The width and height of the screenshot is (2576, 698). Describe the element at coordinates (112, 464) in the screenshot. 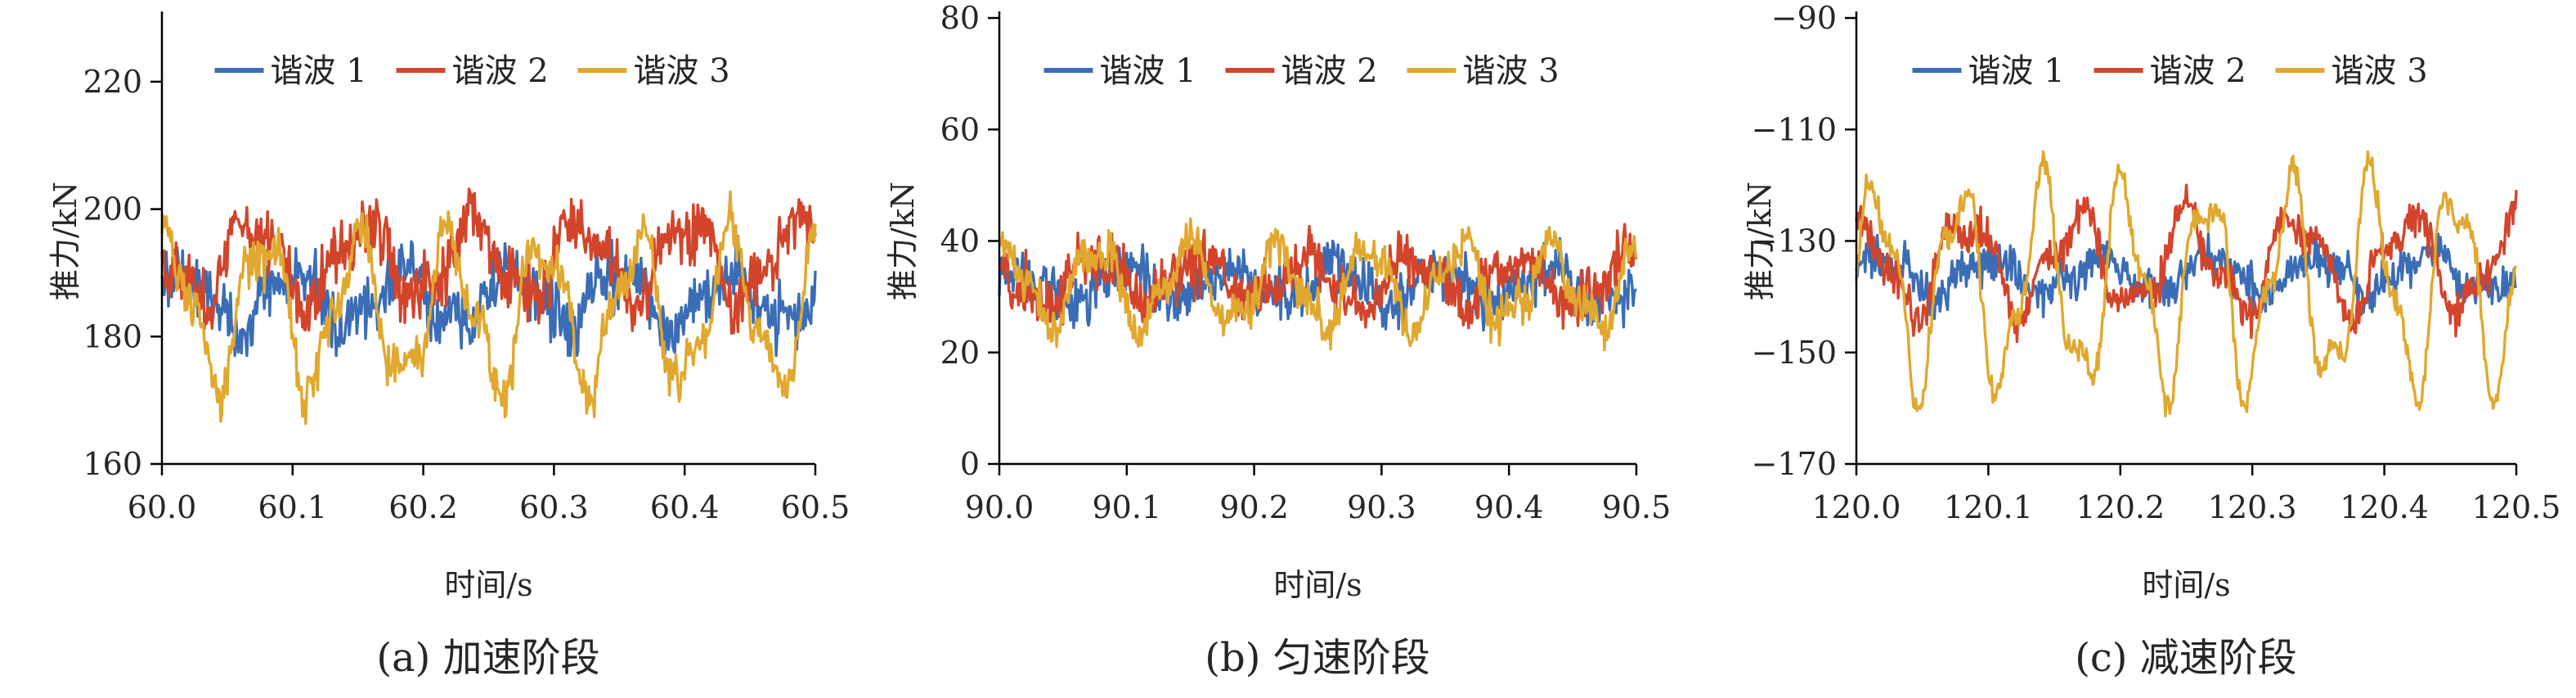

I see `y-tick-label: 160` at that location.